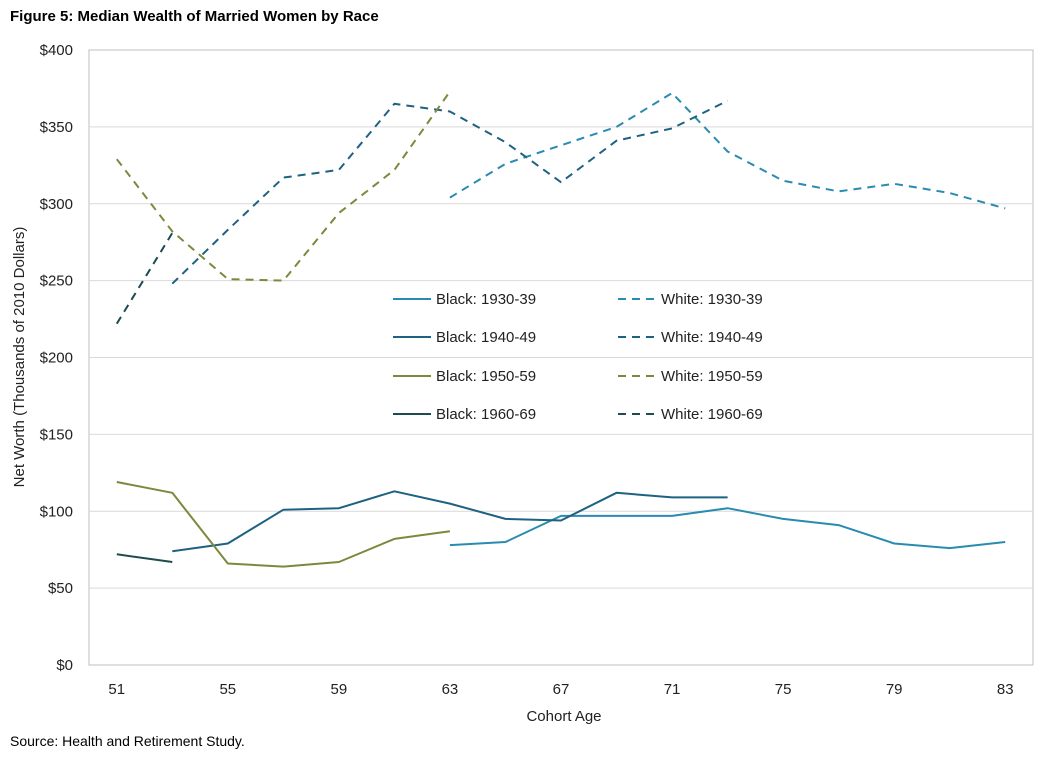  Describe the element at coordinates (783, 689) in the screenshot. I see `x-tick-label: 75` at that location.